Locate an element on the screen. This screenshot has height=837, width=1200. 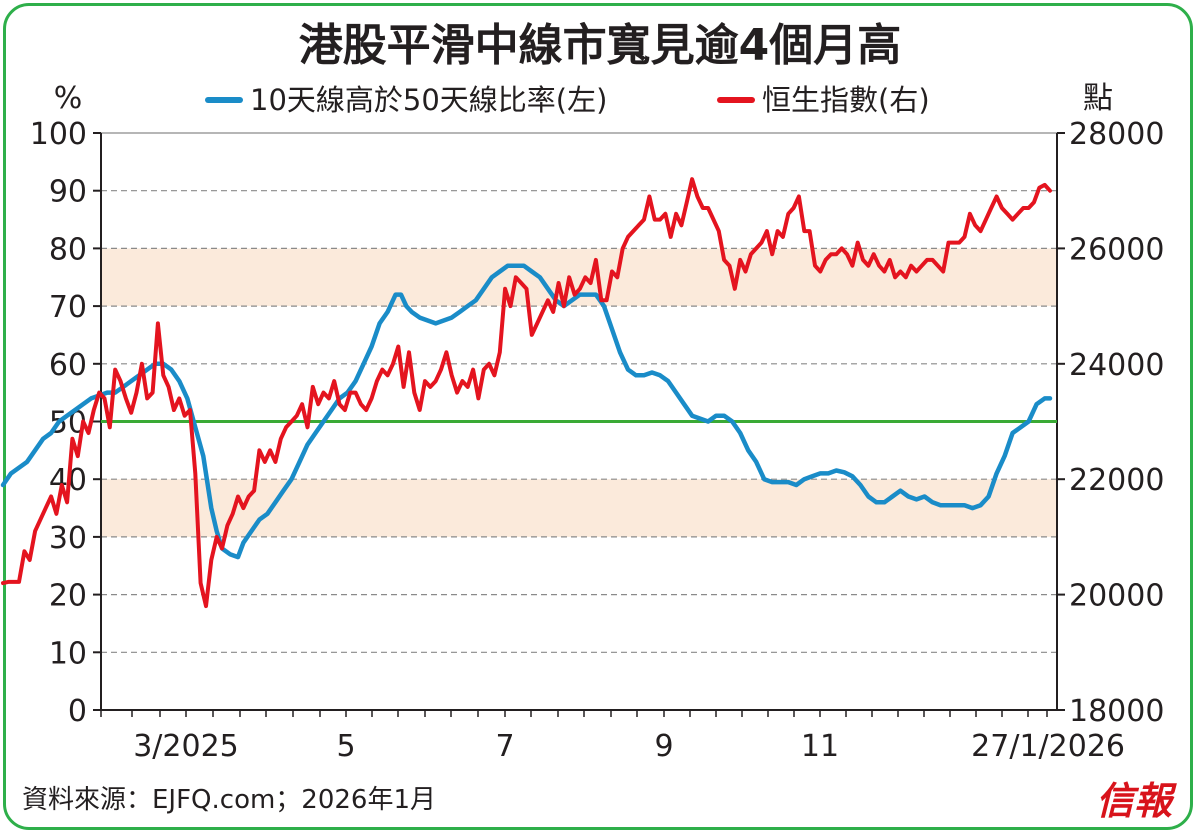
right-tick-label-1: 20000 is located at coordinates (1116, 596).